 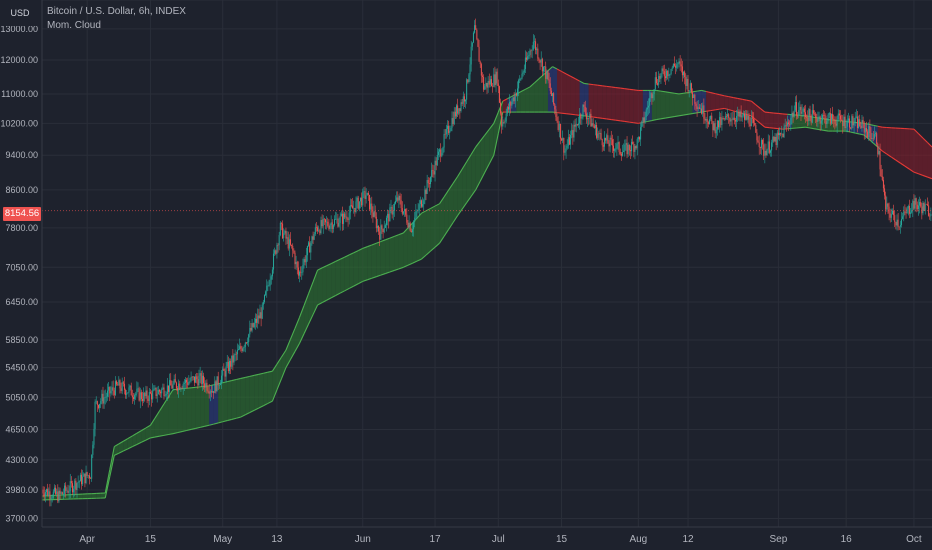 I want to click on price-axis-panel, so click(x=21, y=275).